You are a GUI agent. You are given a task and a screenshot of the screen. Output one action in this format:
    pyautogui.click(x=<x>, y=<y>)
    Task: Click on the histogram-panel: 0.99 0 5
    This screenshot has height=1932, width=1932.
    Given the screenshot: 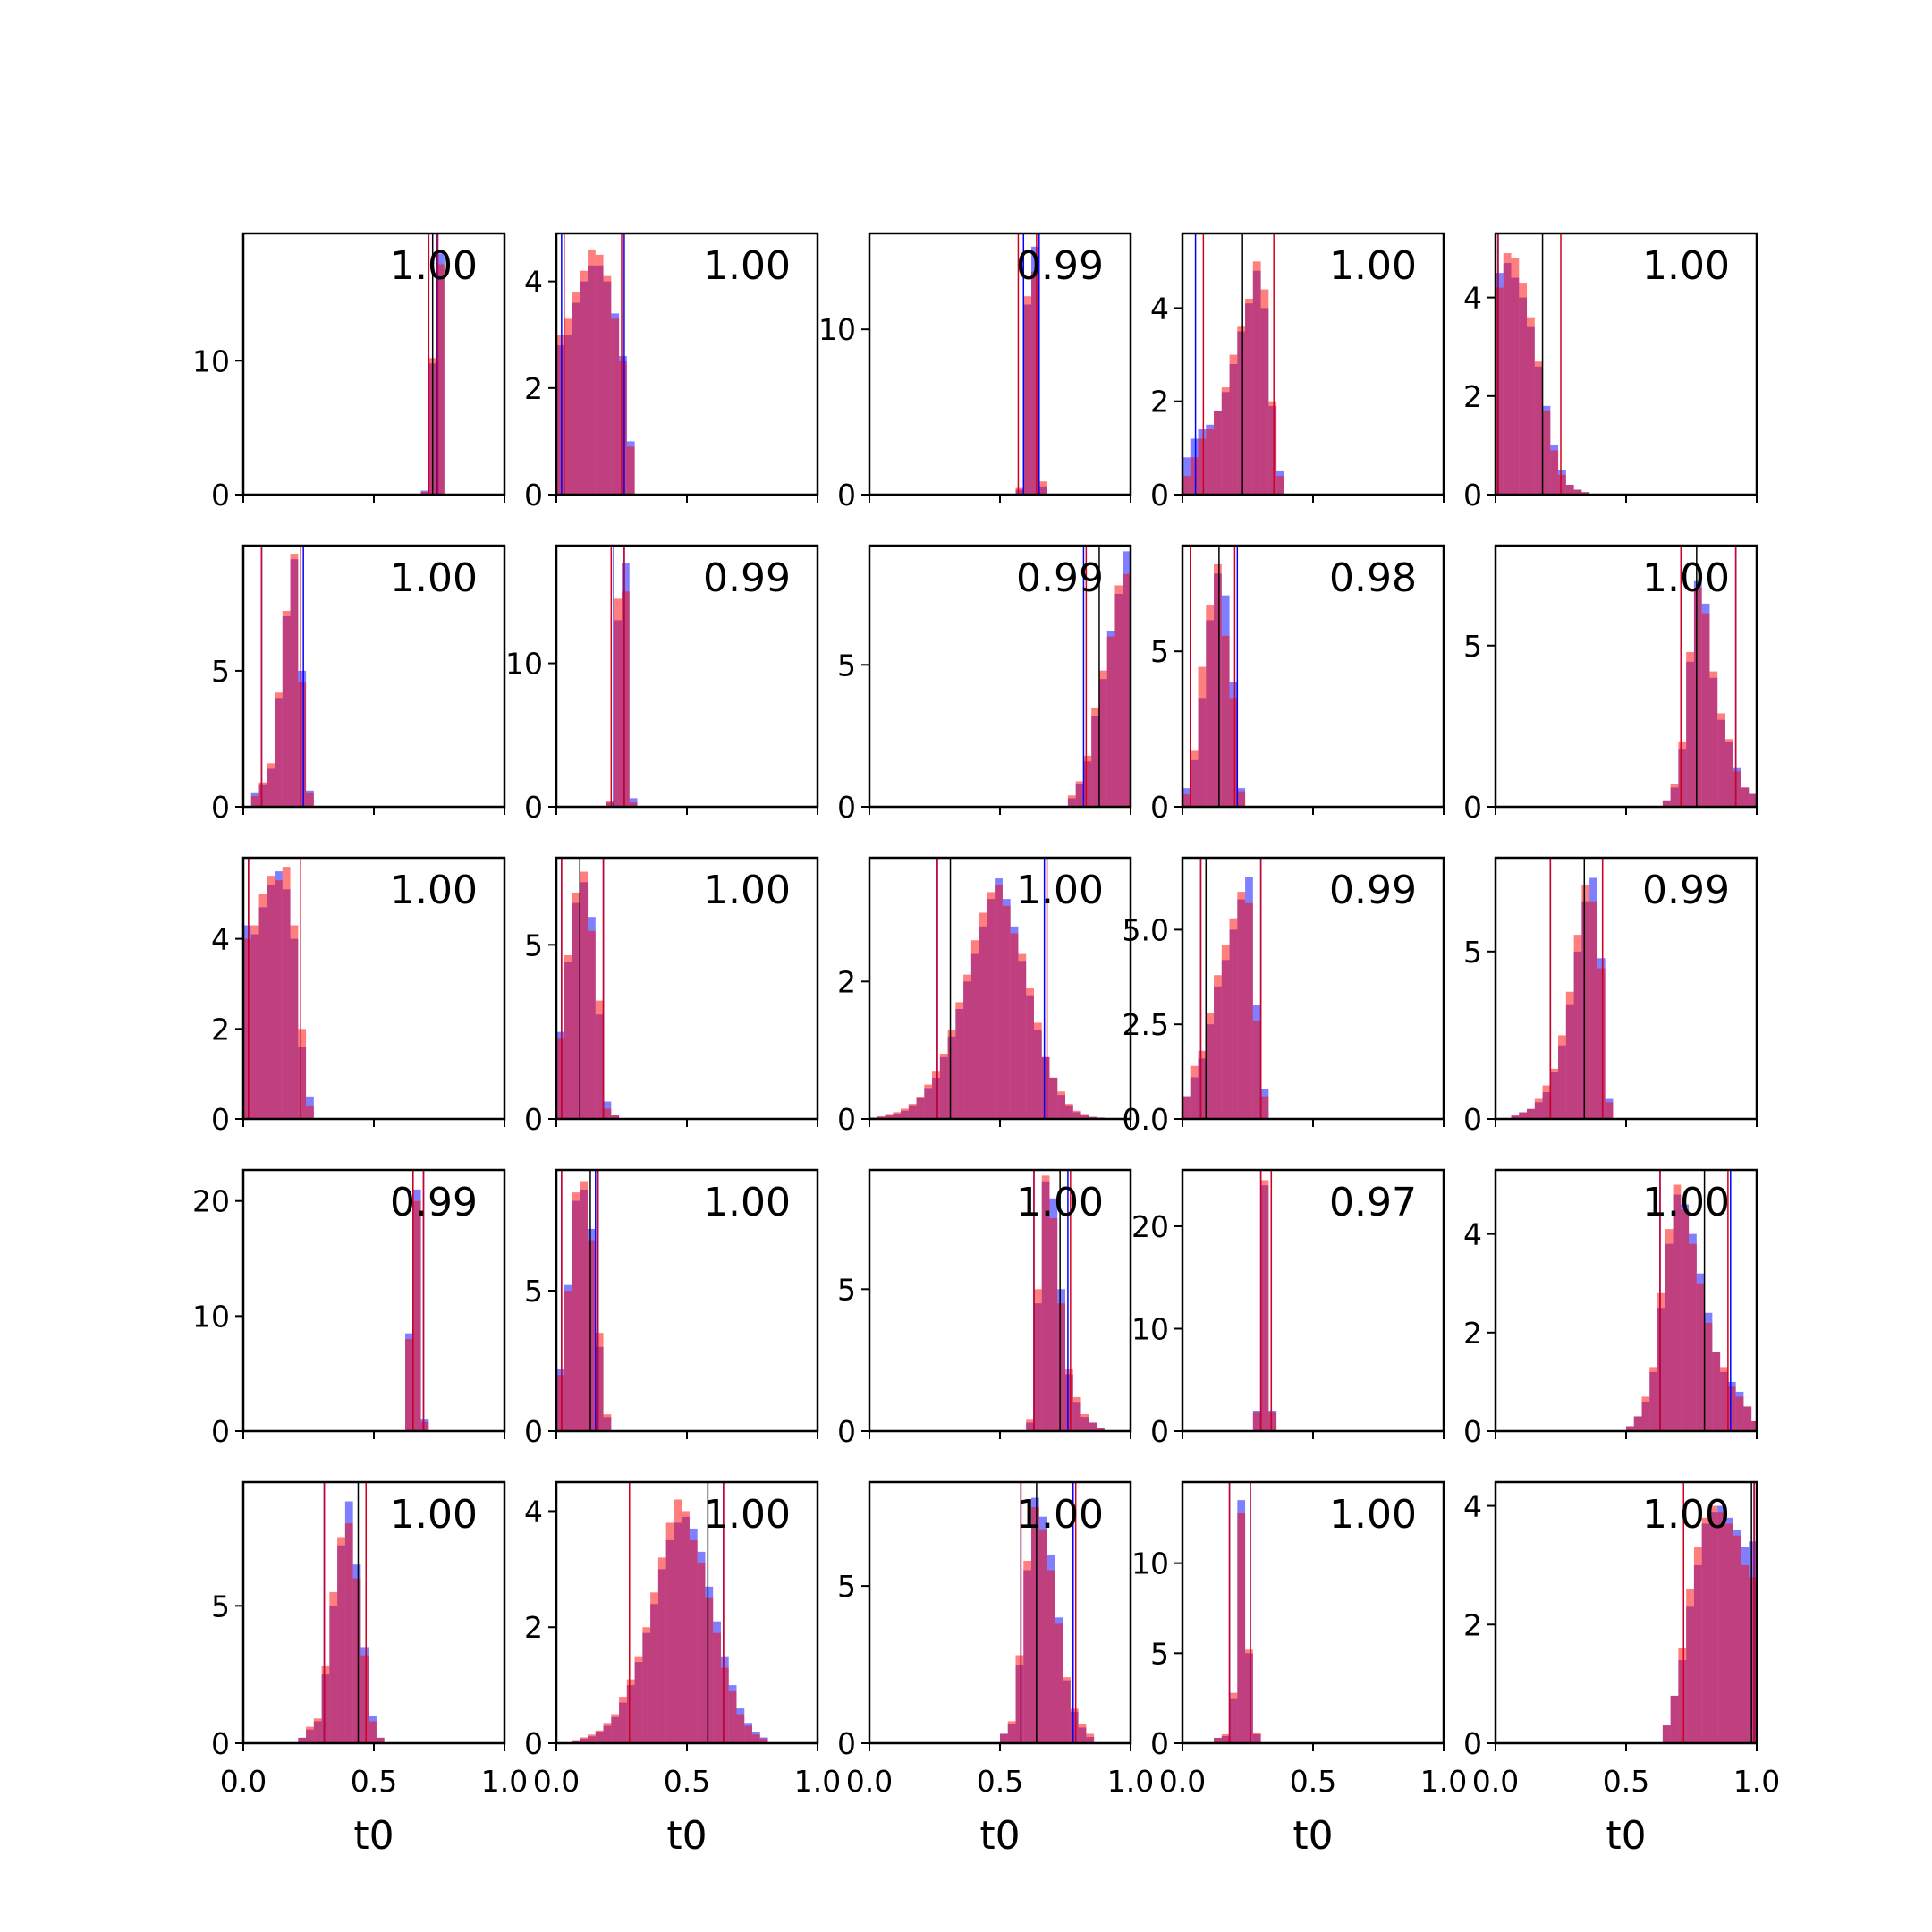 What is the action you would take?
    pyautogui.click(x=984, y=684)
    